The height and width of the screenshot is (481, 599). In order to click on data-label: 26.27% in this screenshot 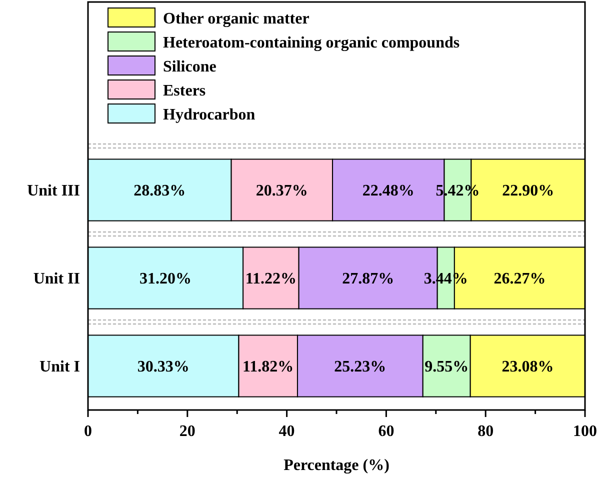, I will do `click(520, 279)`.